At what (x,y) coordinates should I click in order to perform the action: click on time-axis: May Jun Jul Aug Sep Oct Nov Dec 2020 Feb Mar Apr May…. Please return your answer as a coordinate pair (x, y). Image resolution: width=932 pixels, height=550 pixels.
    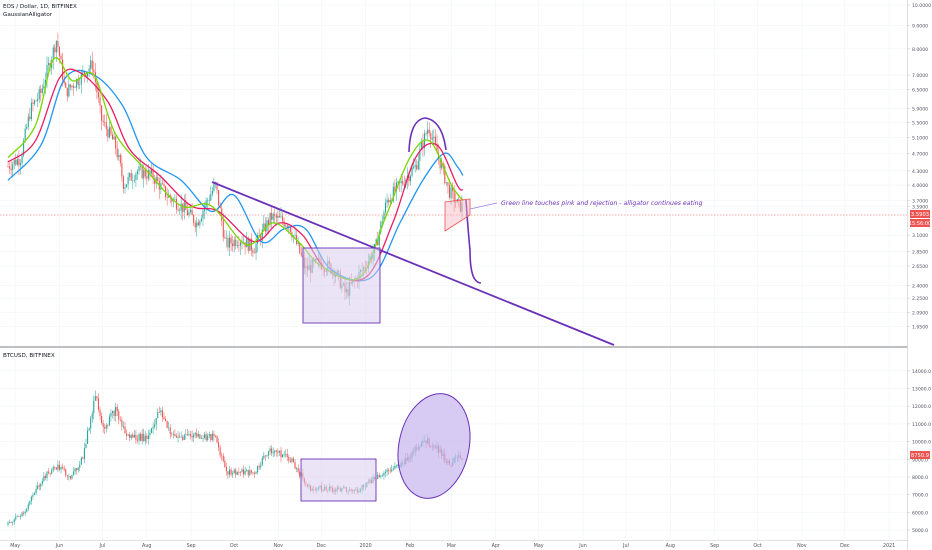
    Looking at the image, I should click on (452, 546).